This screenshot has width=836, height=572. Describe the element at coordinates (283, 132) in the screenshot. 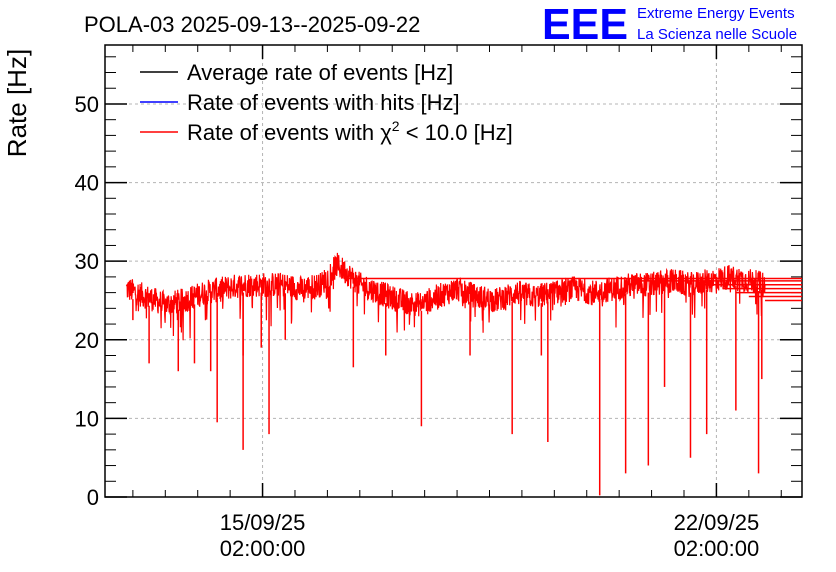

I see `legend-chi2-prefix: Rate of events with` at that location.